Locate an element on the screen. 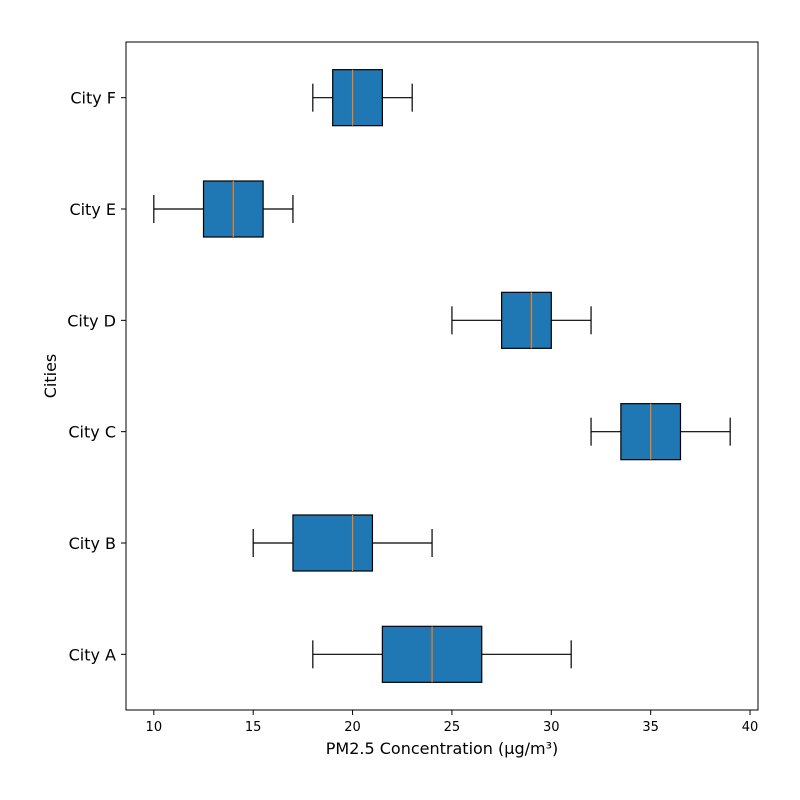 The height and width of the screenshot is (800, 800). x-tick-label: 30 is located at coordinates (551, 727).